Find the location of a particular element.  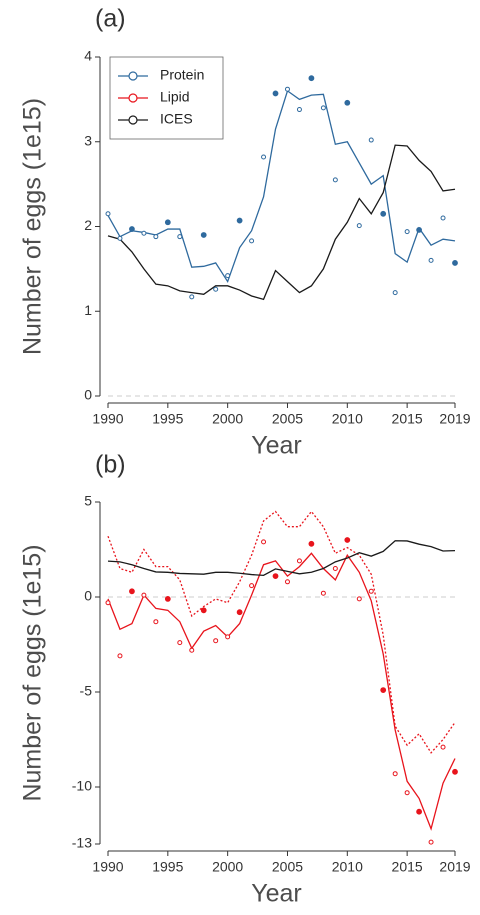

legend-label: Protein is located at coordinates (182, 75).